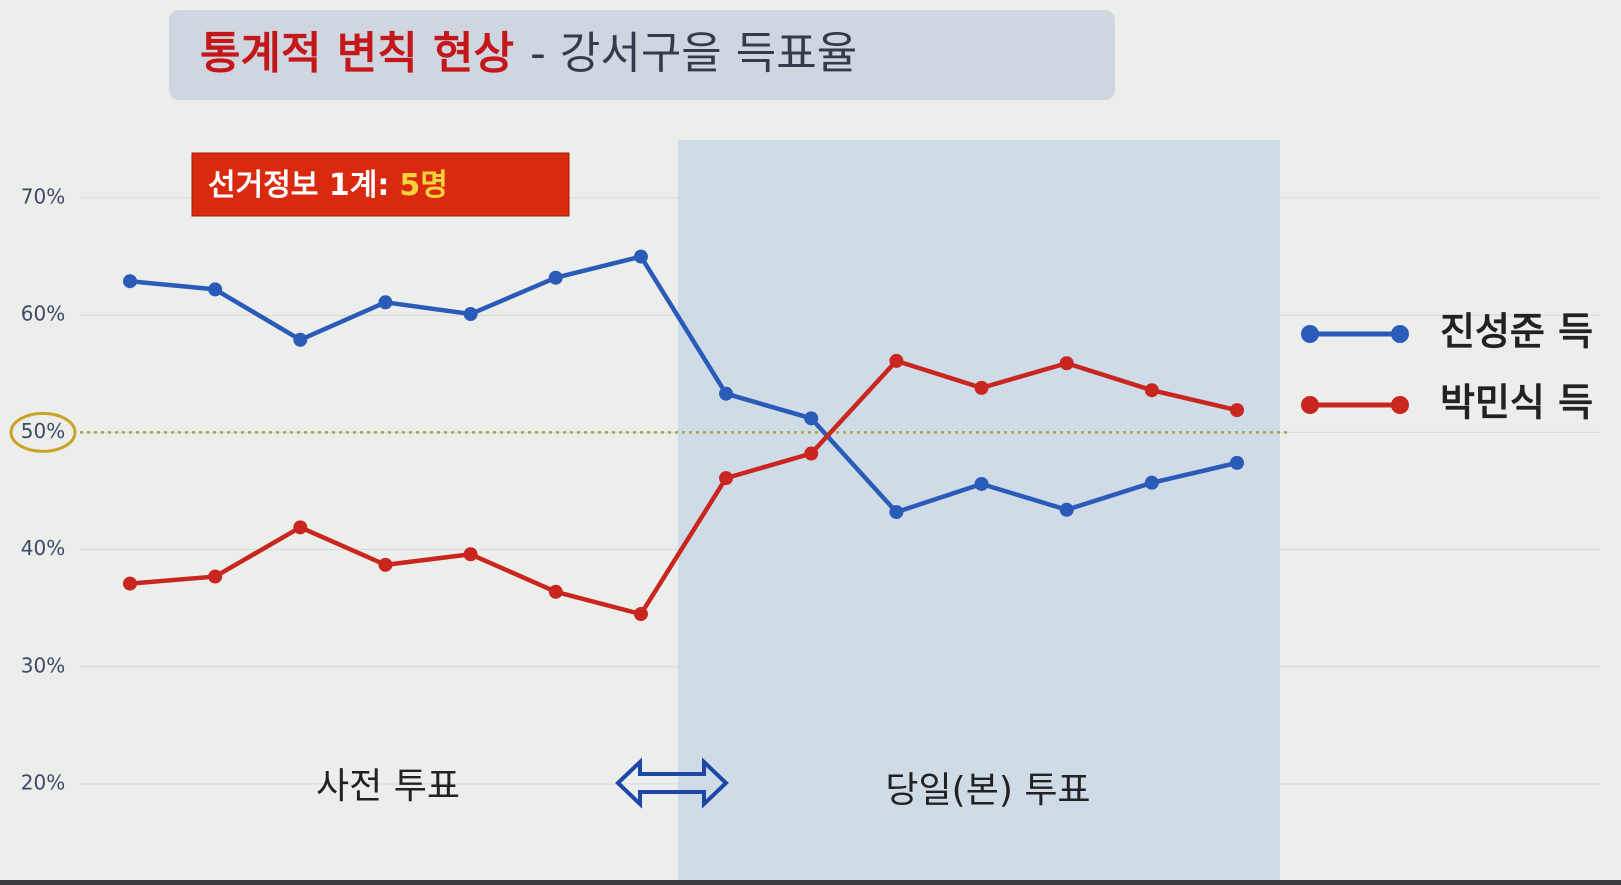 The width and height of the screenshot is (1621, 885). Describe the element at coordinates (388, 786) in the screenshot. I see `annotation: 사전 투표` at that location.